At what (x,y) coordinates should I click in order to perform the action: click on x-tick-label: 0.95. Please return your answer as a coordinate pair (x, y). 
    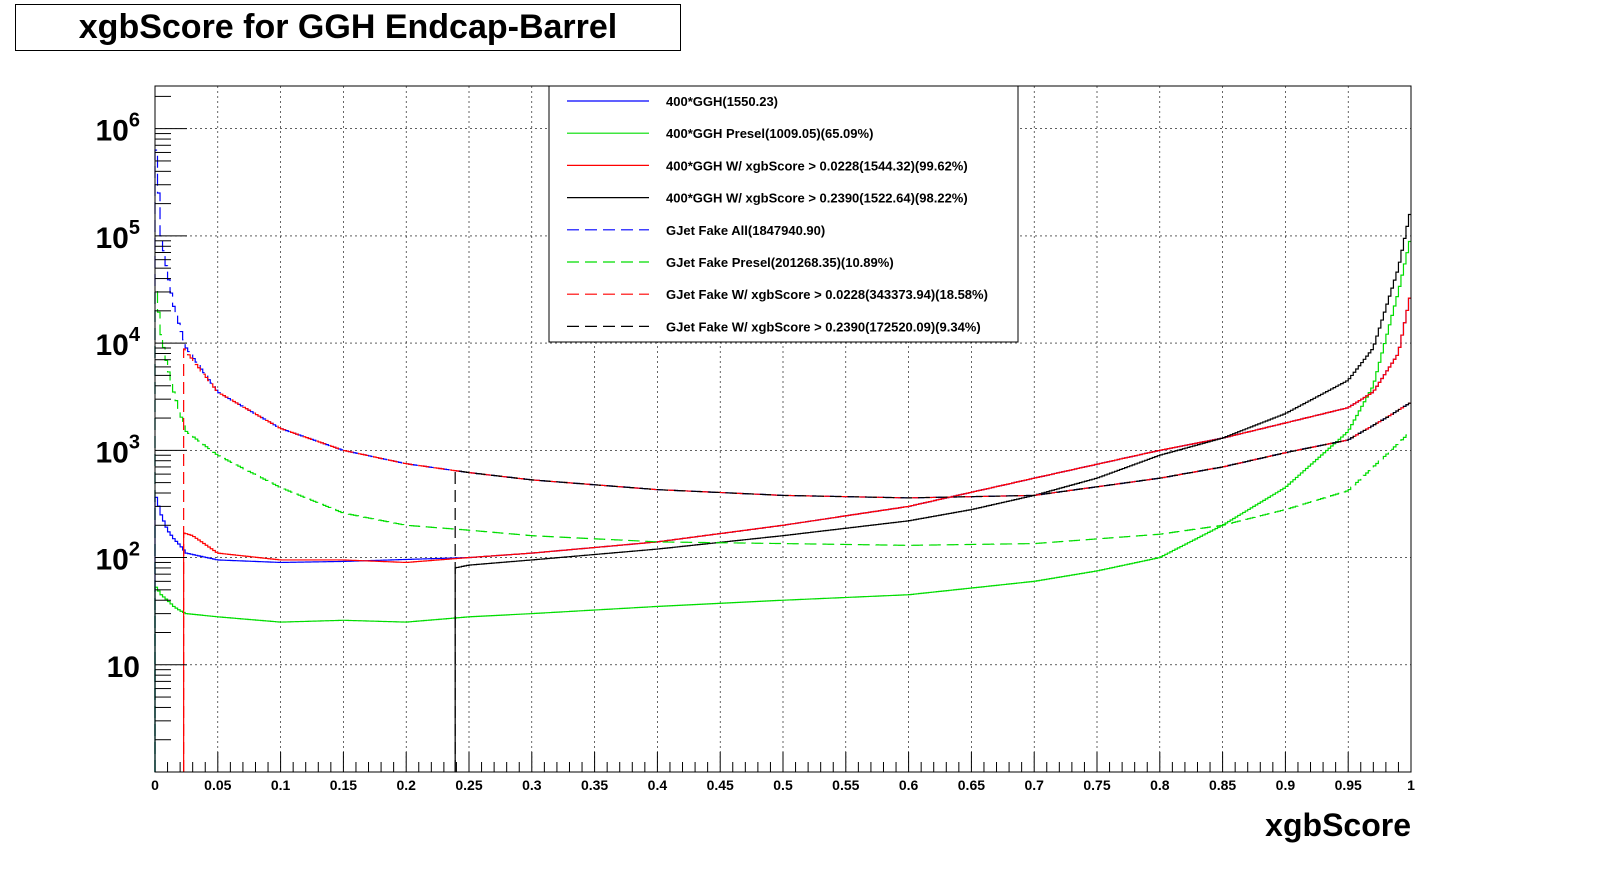
    Looking at the image, I should click on (1348, 785).